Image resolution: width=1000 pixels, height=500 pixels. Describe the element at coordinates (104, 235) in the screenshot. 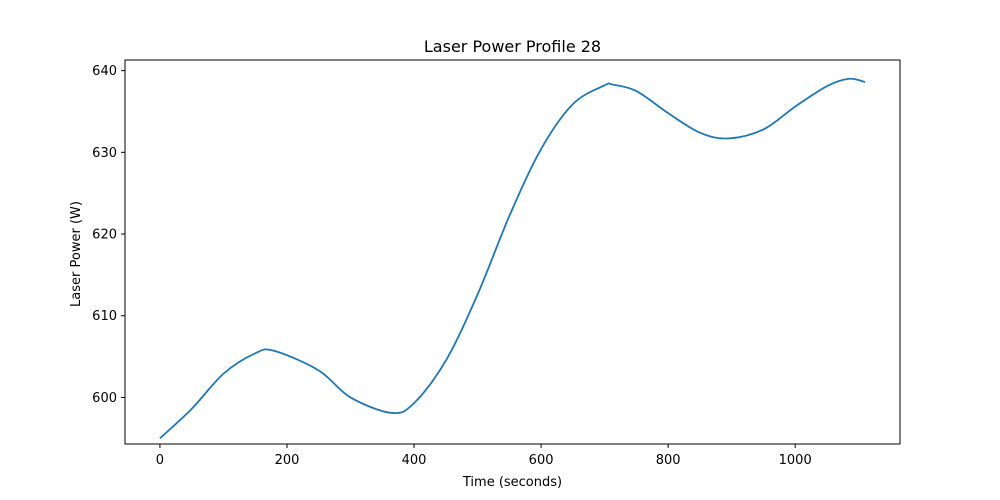

I see `y-tick-label: 620` at that location.